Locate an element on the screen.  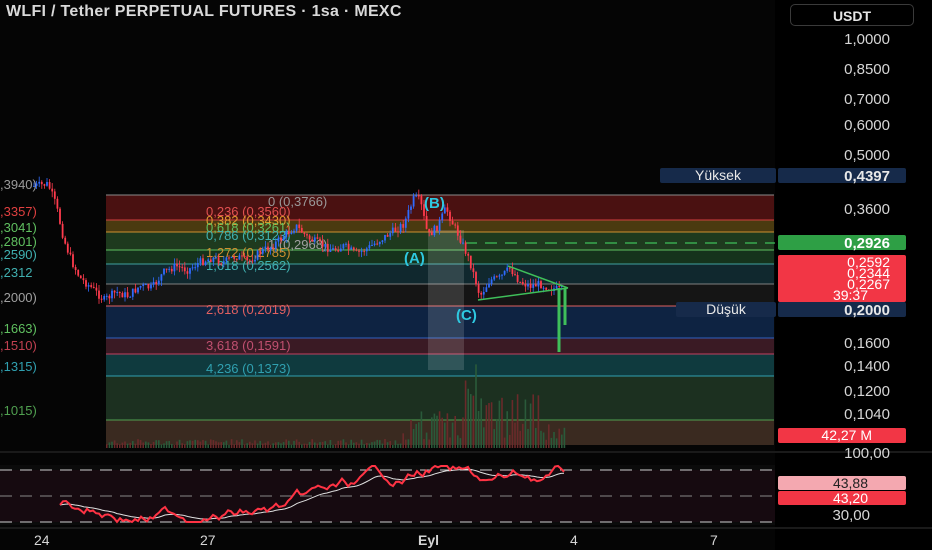
price-tick: 0,1600 is located at coordinates (867, 343).